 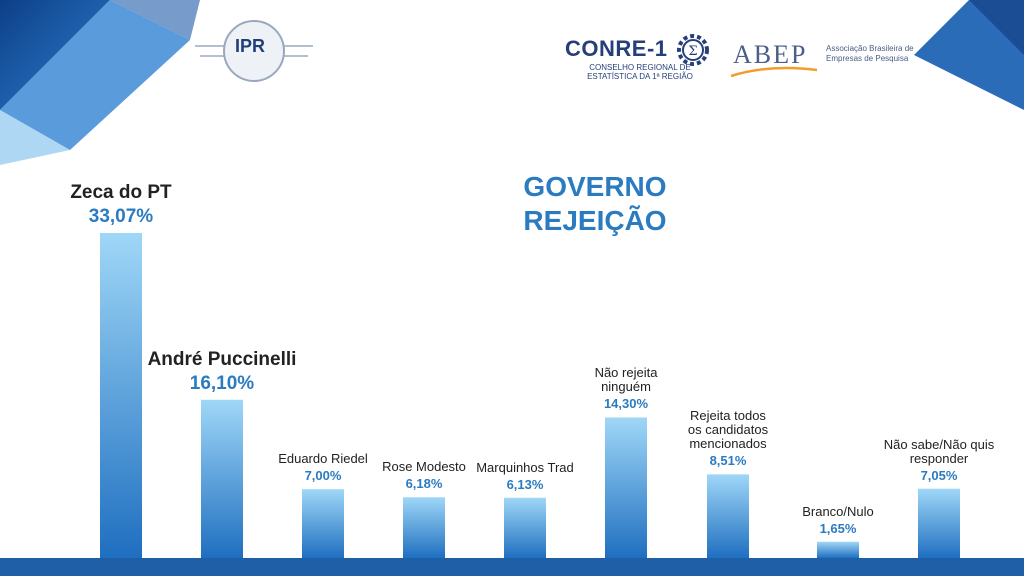 What do you see at coordinates (250, 46) in the screenshot?
I see `ipr-logo-text: IPR` at bounding box center [250, 46].